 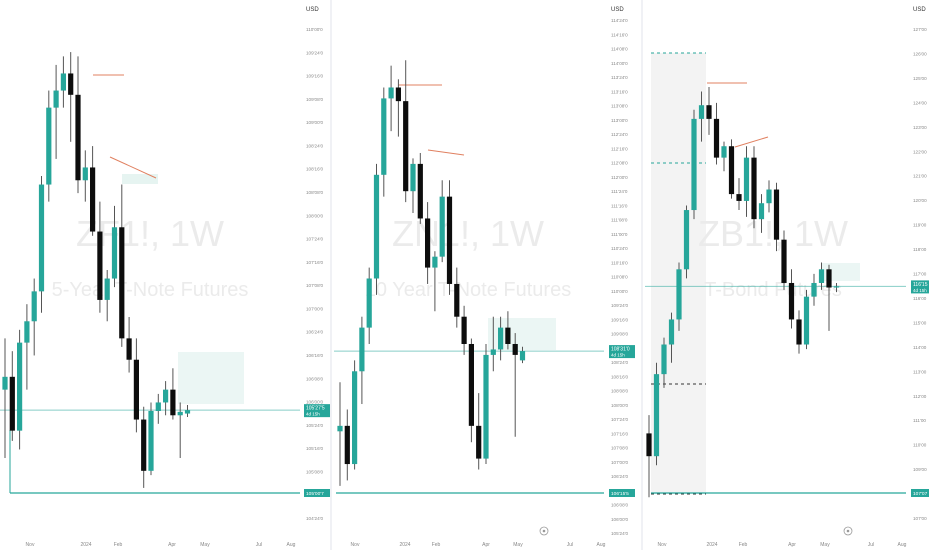 I want to click on price-axis-tick: 121'00, so click(x=920, y=176).